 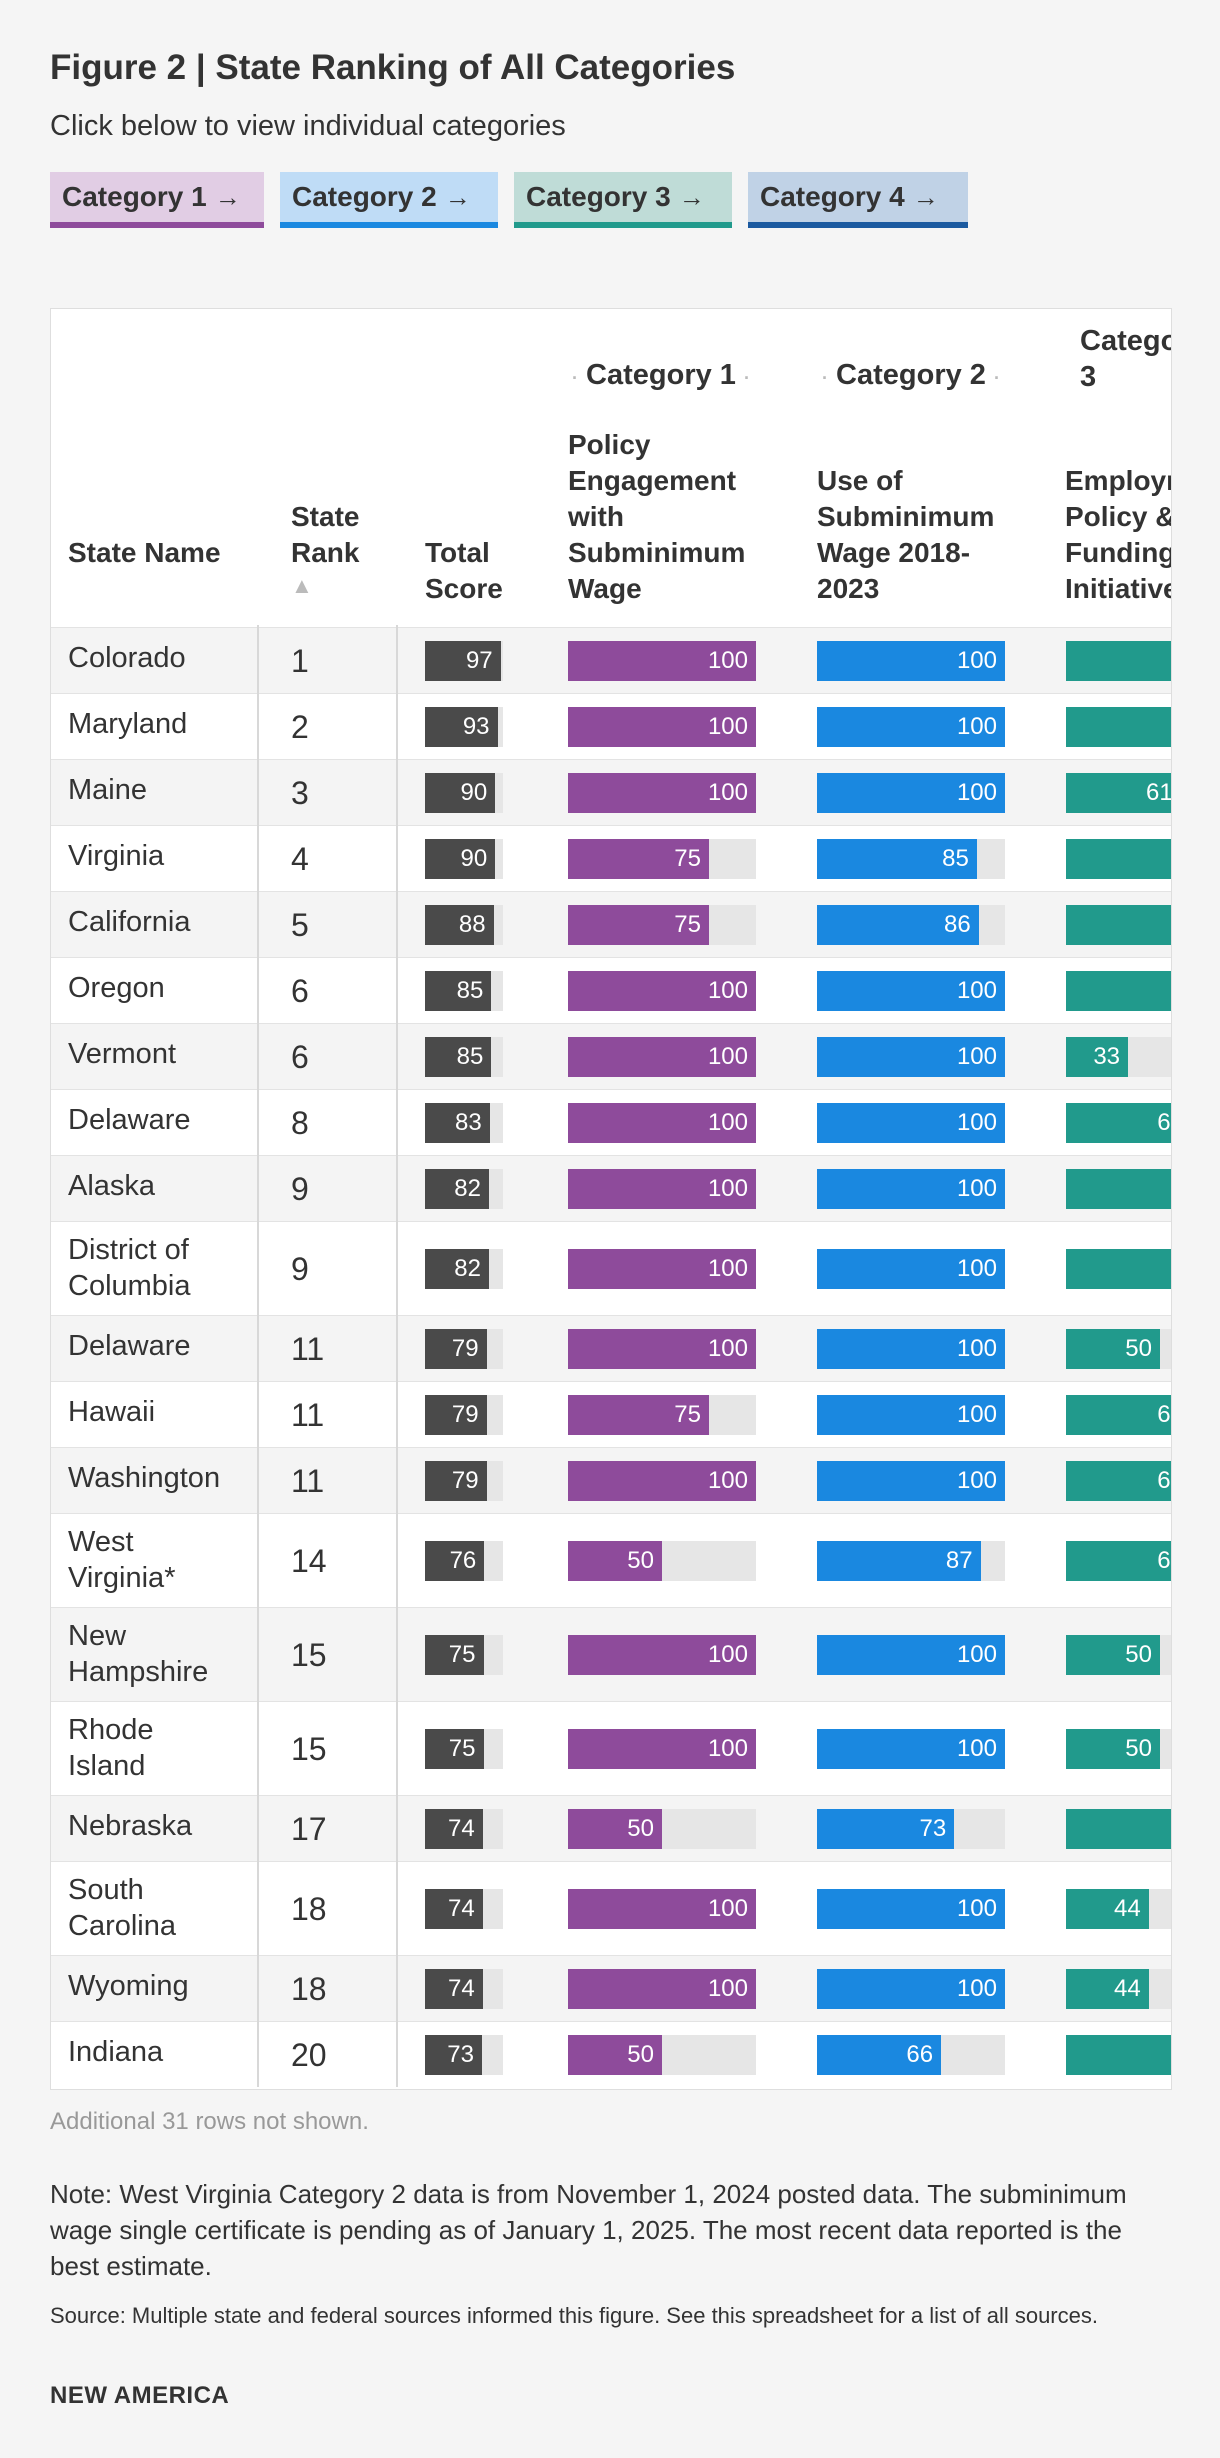 I want to click on table-row: Maryland 2 93 100 100 78, so click(x=611, y=726).